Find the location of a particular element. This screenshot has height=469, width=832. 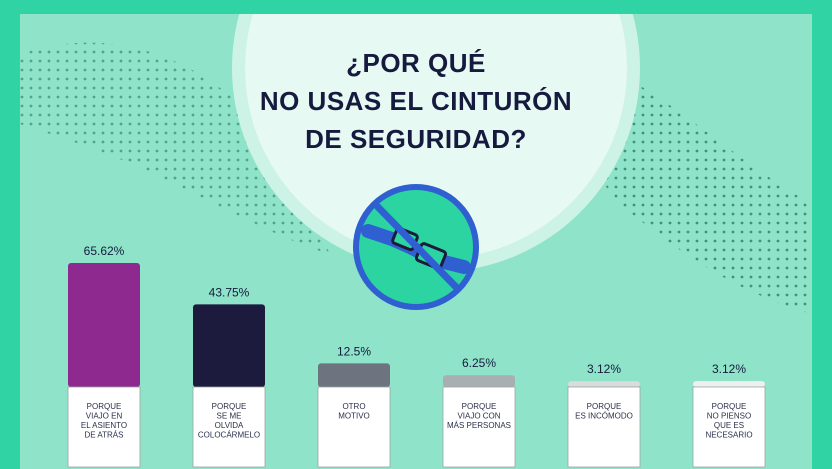

category-label-2: PORQUE SE ME OLVIDA COLOCÁRMELO is located at coordinates (229, 421).